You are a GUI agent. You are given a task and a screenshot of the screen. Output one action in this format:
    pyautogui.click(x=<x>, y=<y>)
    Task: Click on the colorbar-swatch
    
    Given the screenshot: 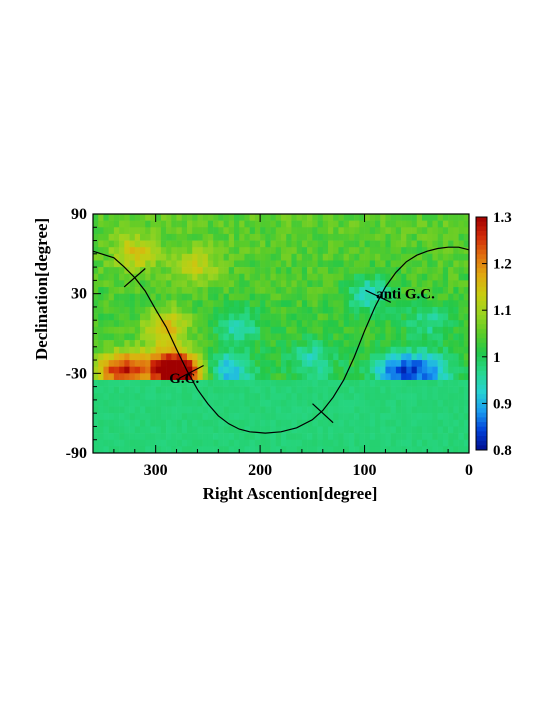 What is the action you would take?
    pyautogui.click(x=481, y=233)
    